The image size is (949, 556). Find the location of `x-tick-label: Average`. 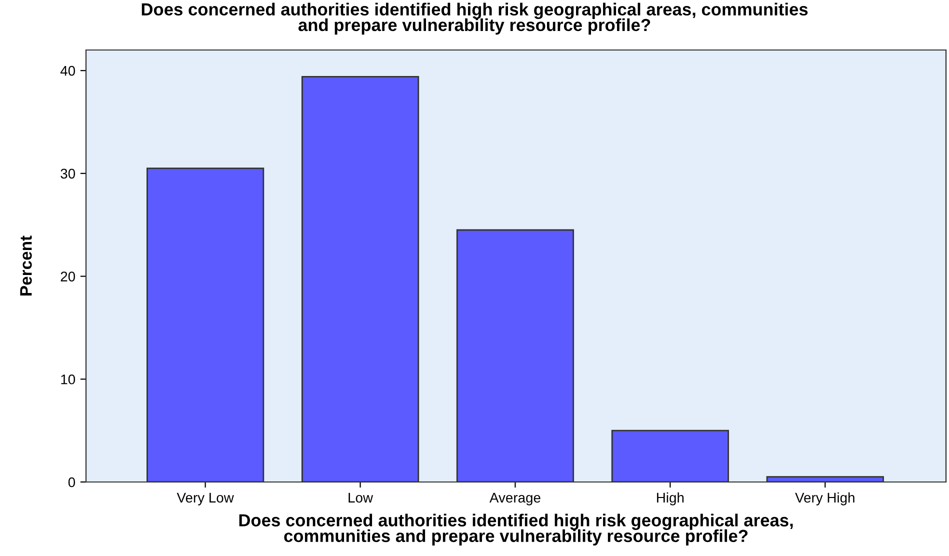

x-tick-label: Average is located at coordinates (515, 499).